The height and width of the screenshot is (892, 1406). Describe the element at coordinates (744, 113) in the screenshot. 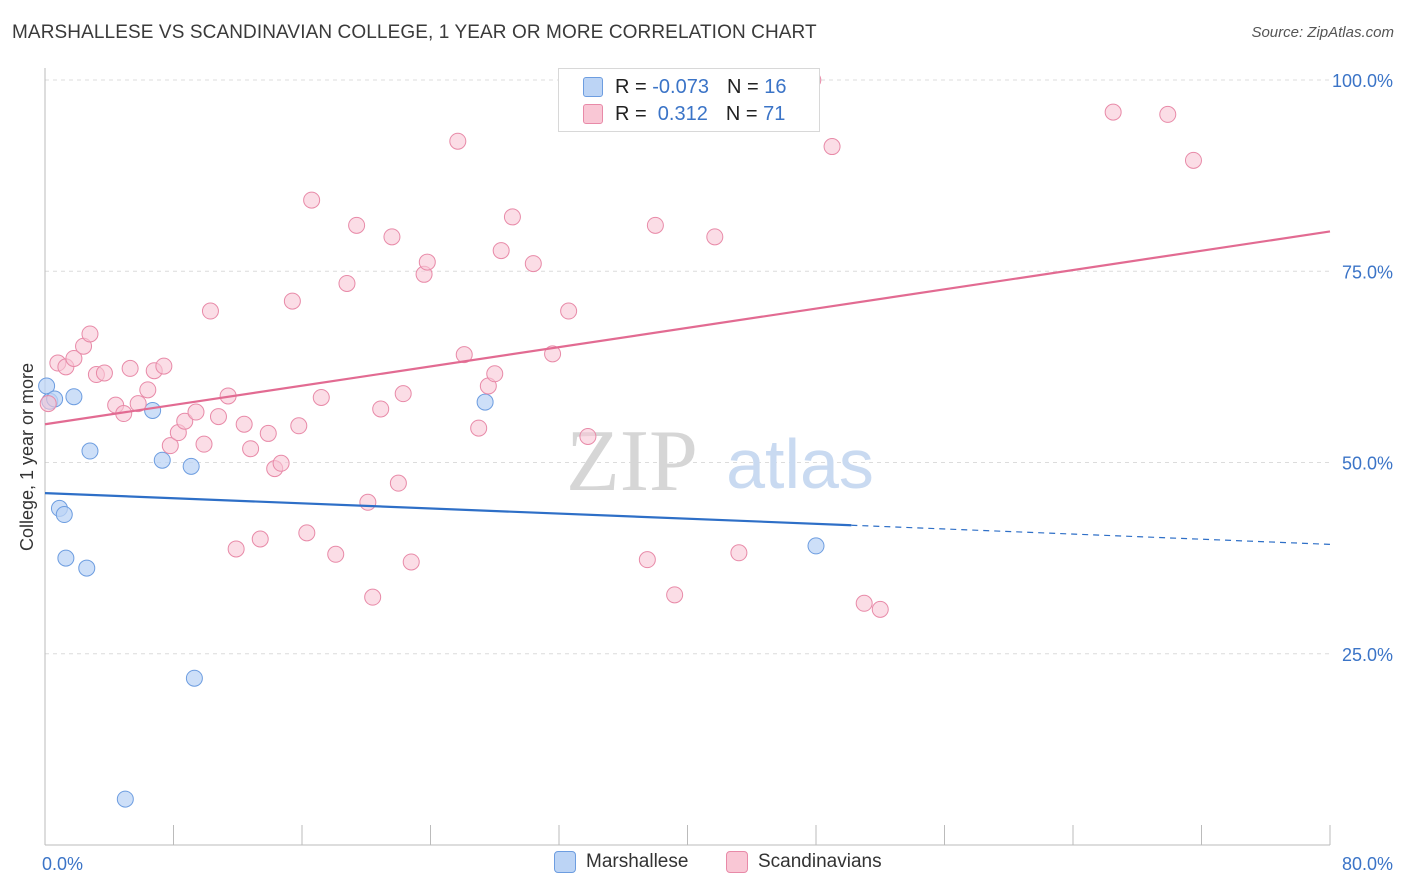

I see `n-label: N =` at that location.